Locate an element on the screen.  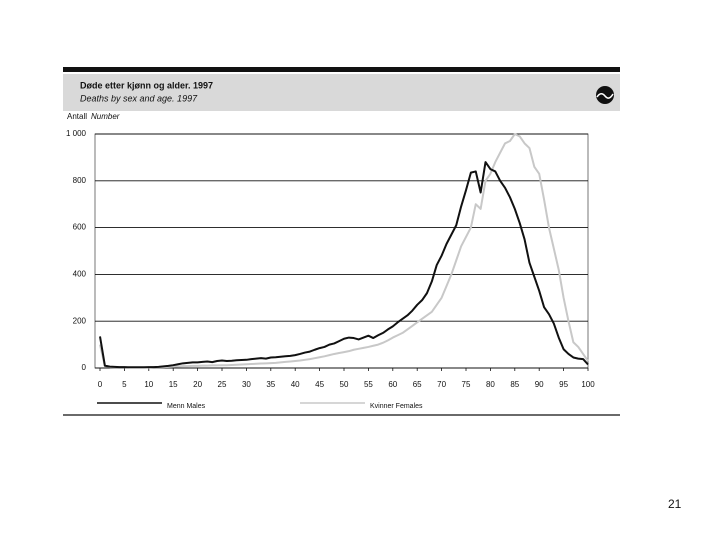
x-tick-label: 50 is located at coordinates (344, 384).